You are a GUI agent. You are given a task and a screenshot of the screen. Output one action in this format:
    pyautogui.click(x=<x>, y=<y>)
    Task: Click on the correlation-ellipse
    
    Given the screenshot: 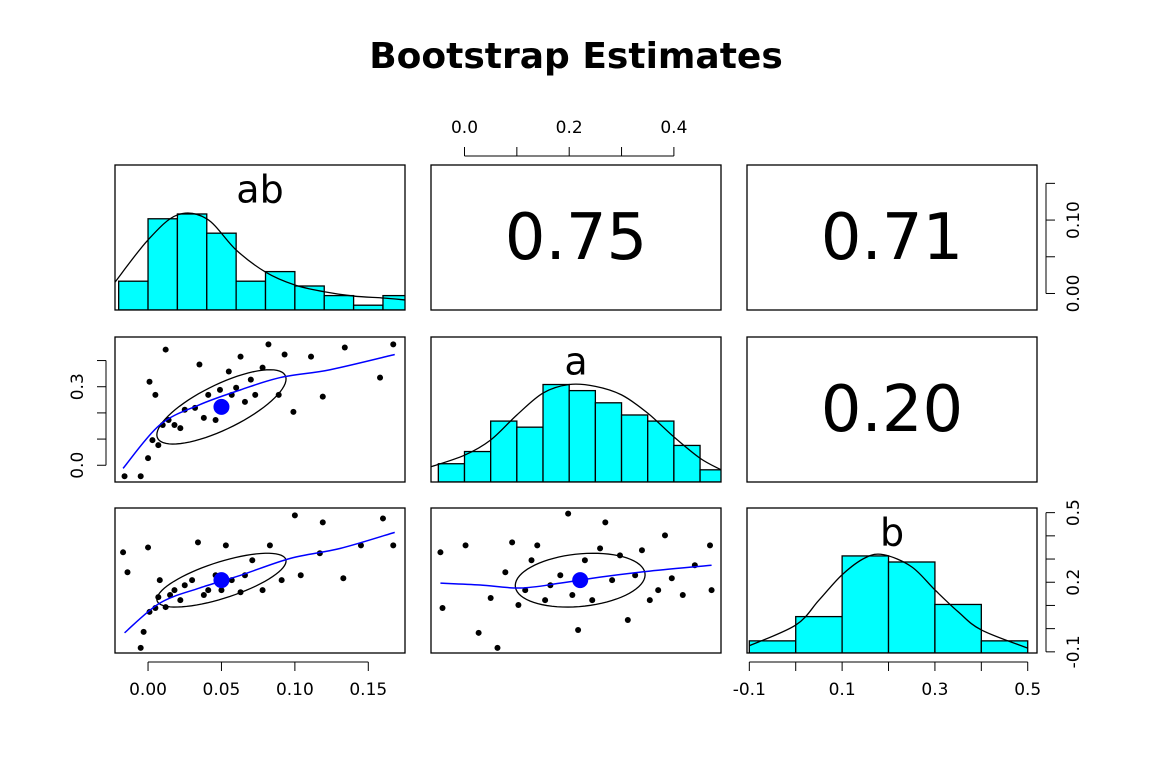 What is the action you would take?
    pyautogui.click(x=221, y=580)
    